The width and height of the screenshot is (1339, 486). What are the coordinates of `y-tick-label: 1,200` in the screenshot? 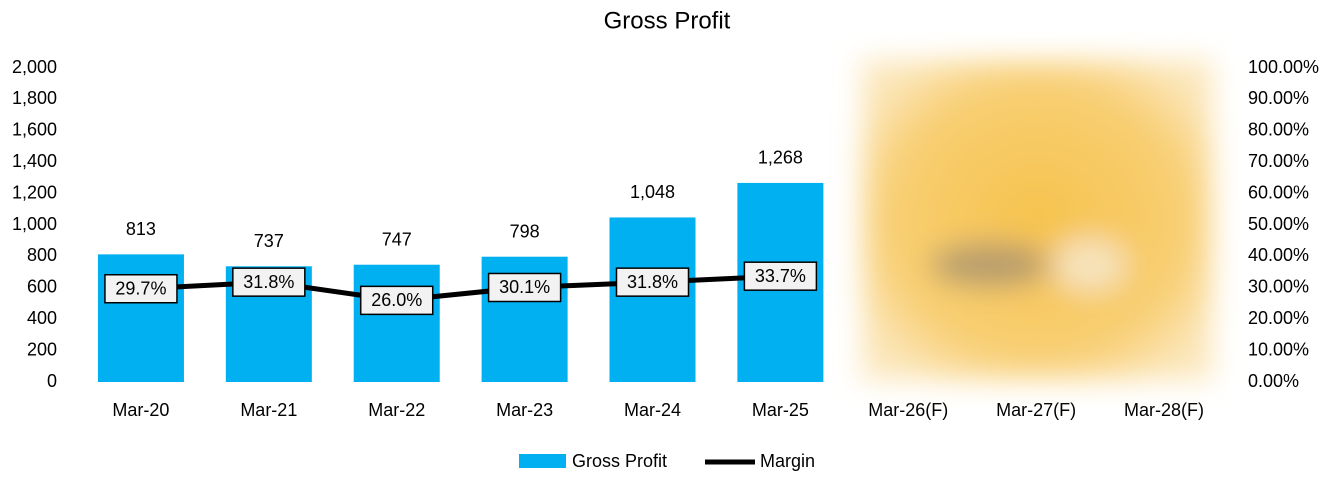 It's located at (34, 192).